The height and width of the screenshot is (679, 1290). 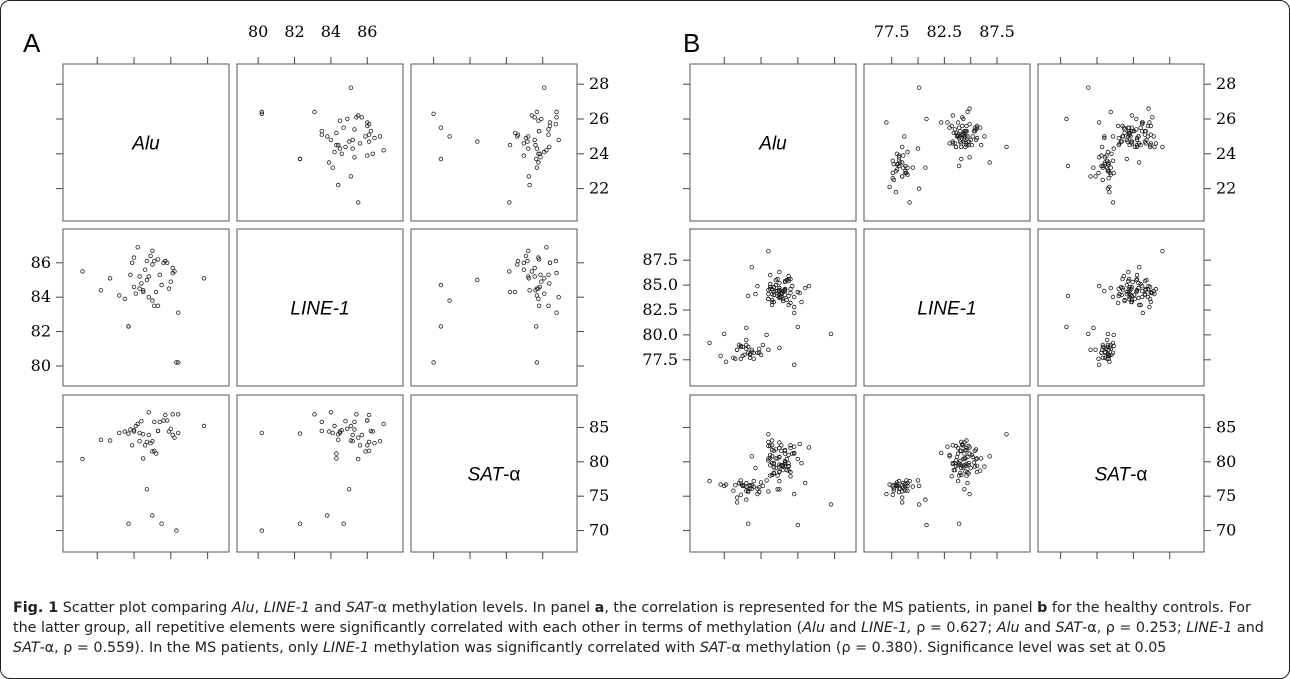 What do you see at coordinates (359, 608) in the screenshot?
I see `caption-text-5: SAT` at bounding box center [359, 608].